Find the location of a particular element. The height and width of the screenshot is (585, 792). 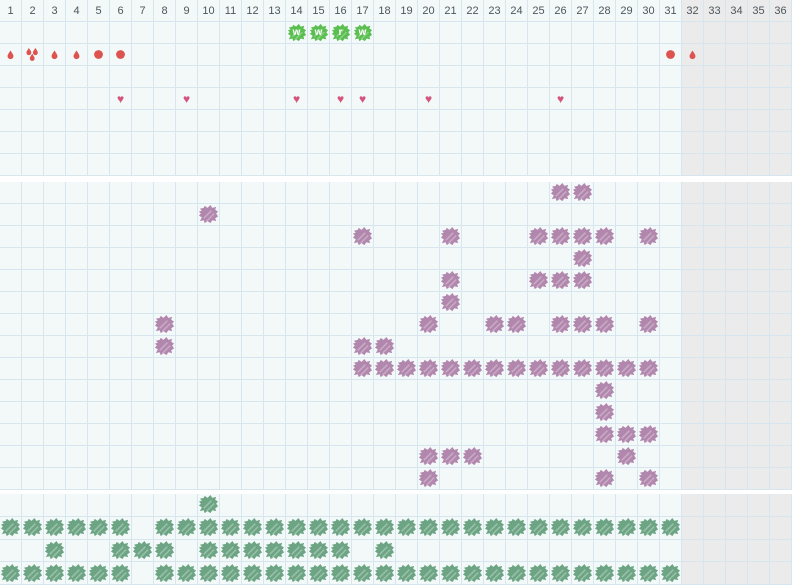

symptom-day-cell: w is located at coordinates (319, 33).